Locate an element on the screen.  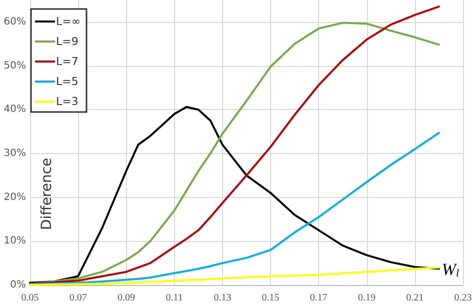
legend-label: L=9 is located at coordinates (67, 41).